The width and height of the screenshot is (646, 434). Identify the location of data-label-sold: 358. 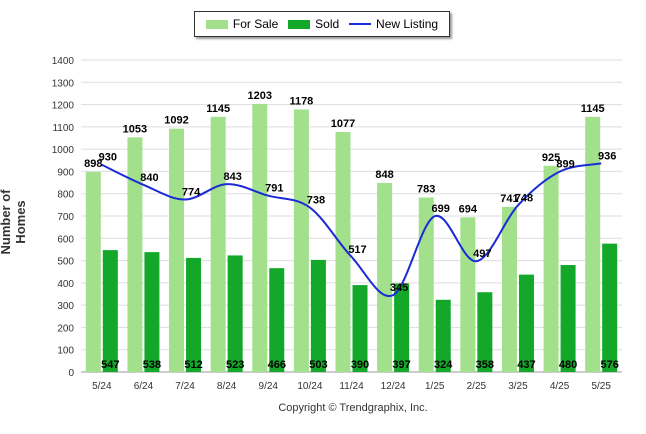
(485, 365).